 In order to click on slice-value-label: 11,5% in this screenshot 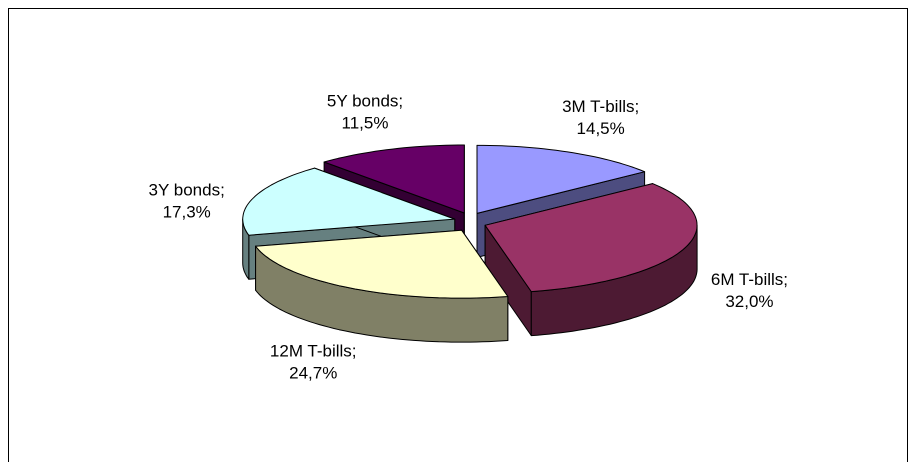, I will do `click(365, 123)`.